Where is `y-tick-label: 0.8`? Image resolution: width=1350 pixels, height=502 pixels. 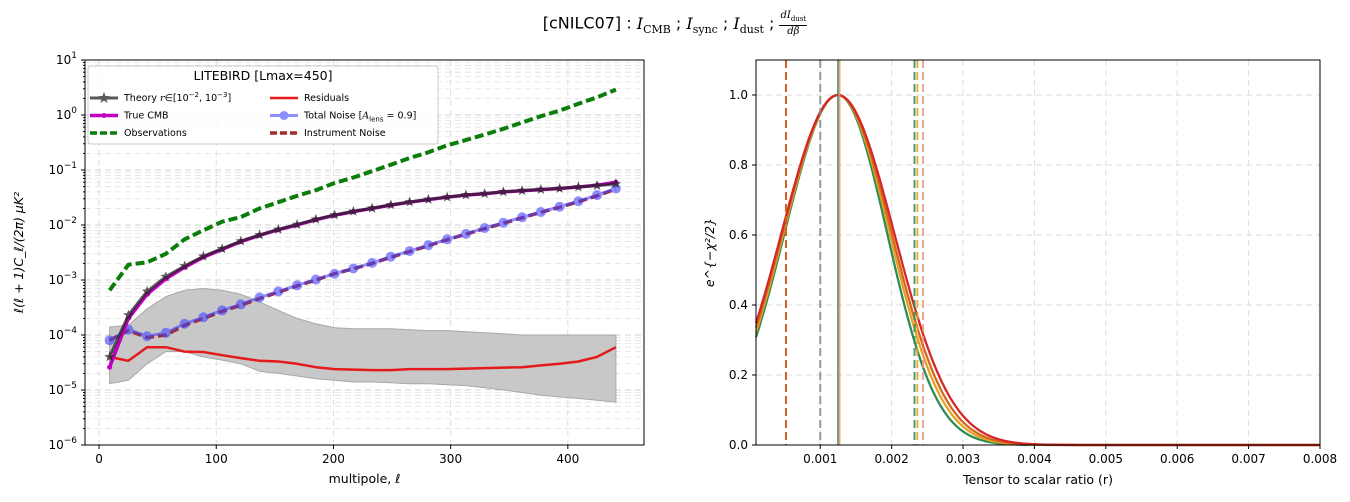 y-tick-label: 0.8 is located at coordinates (738, 165).